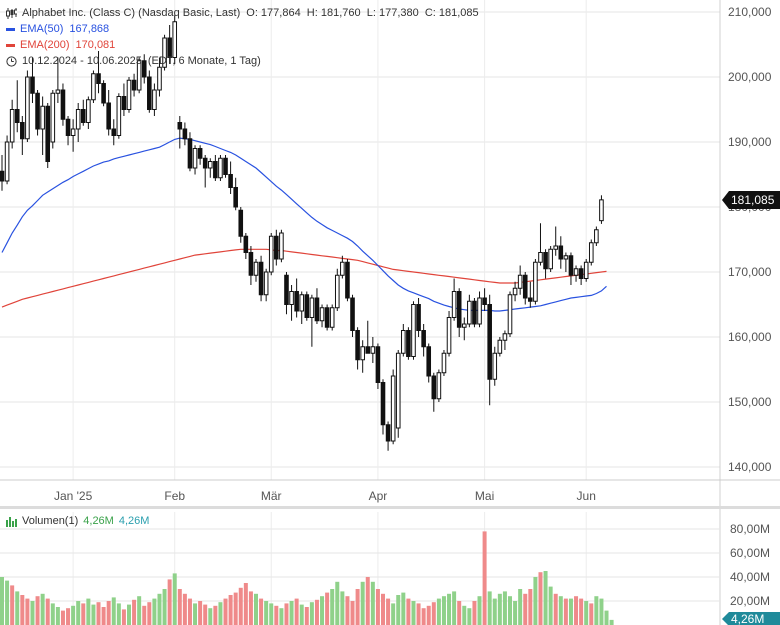  Describe the element at coordinates (390, 494) in the screenshot. I see `panel-divider` at that location.